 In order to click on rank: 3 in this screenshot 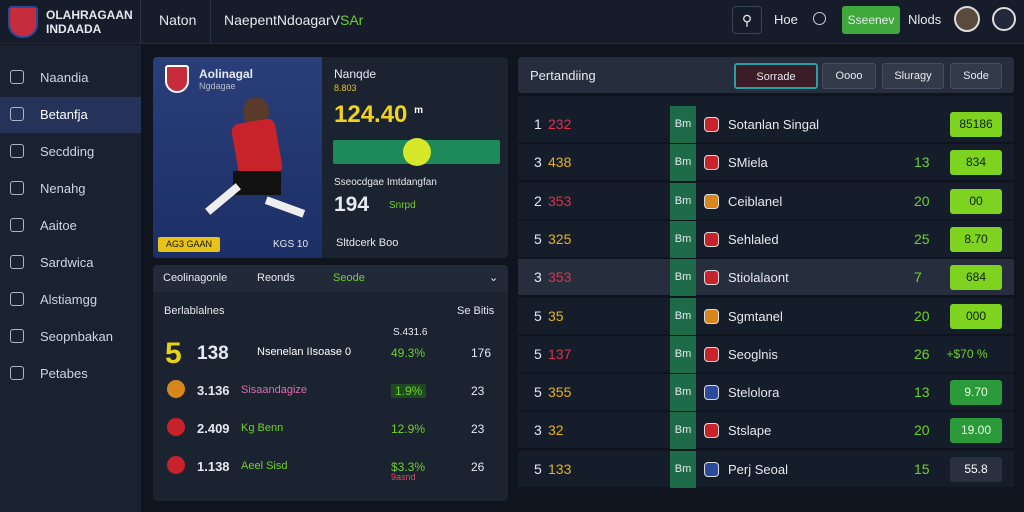, I will do `click(538, 430)`.